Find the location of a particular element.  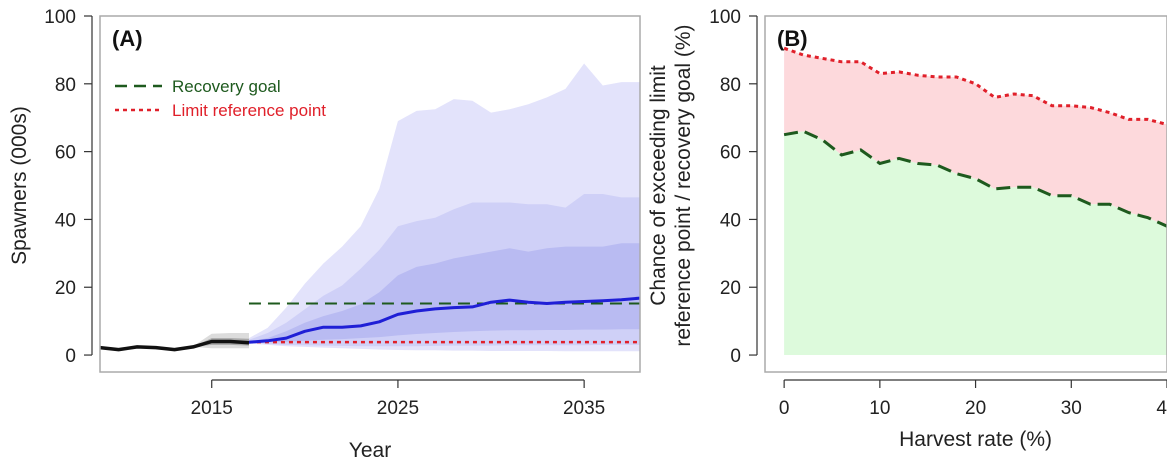

panel-b-y-tick-label: 100 is located at coordinates (725, 17).